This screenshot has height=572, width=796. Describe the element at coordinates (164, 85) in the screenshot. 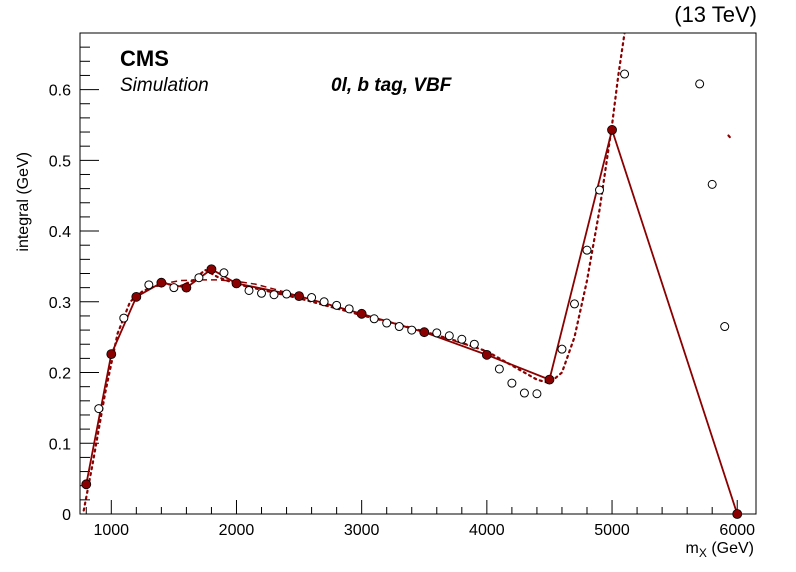

I see `simulation-label: Simulation` at that location.